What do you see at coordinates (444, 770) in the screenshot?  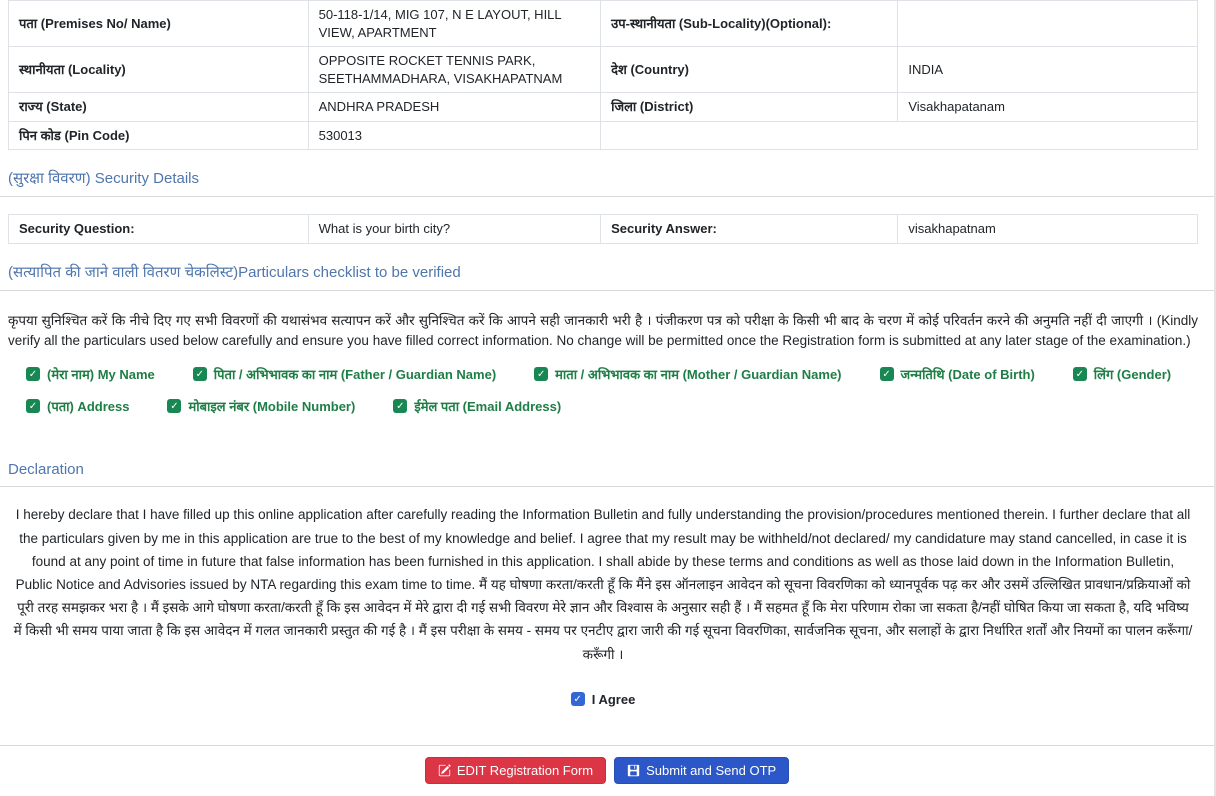 I see `pencil-square-icon` at bounding box center [444, 770].